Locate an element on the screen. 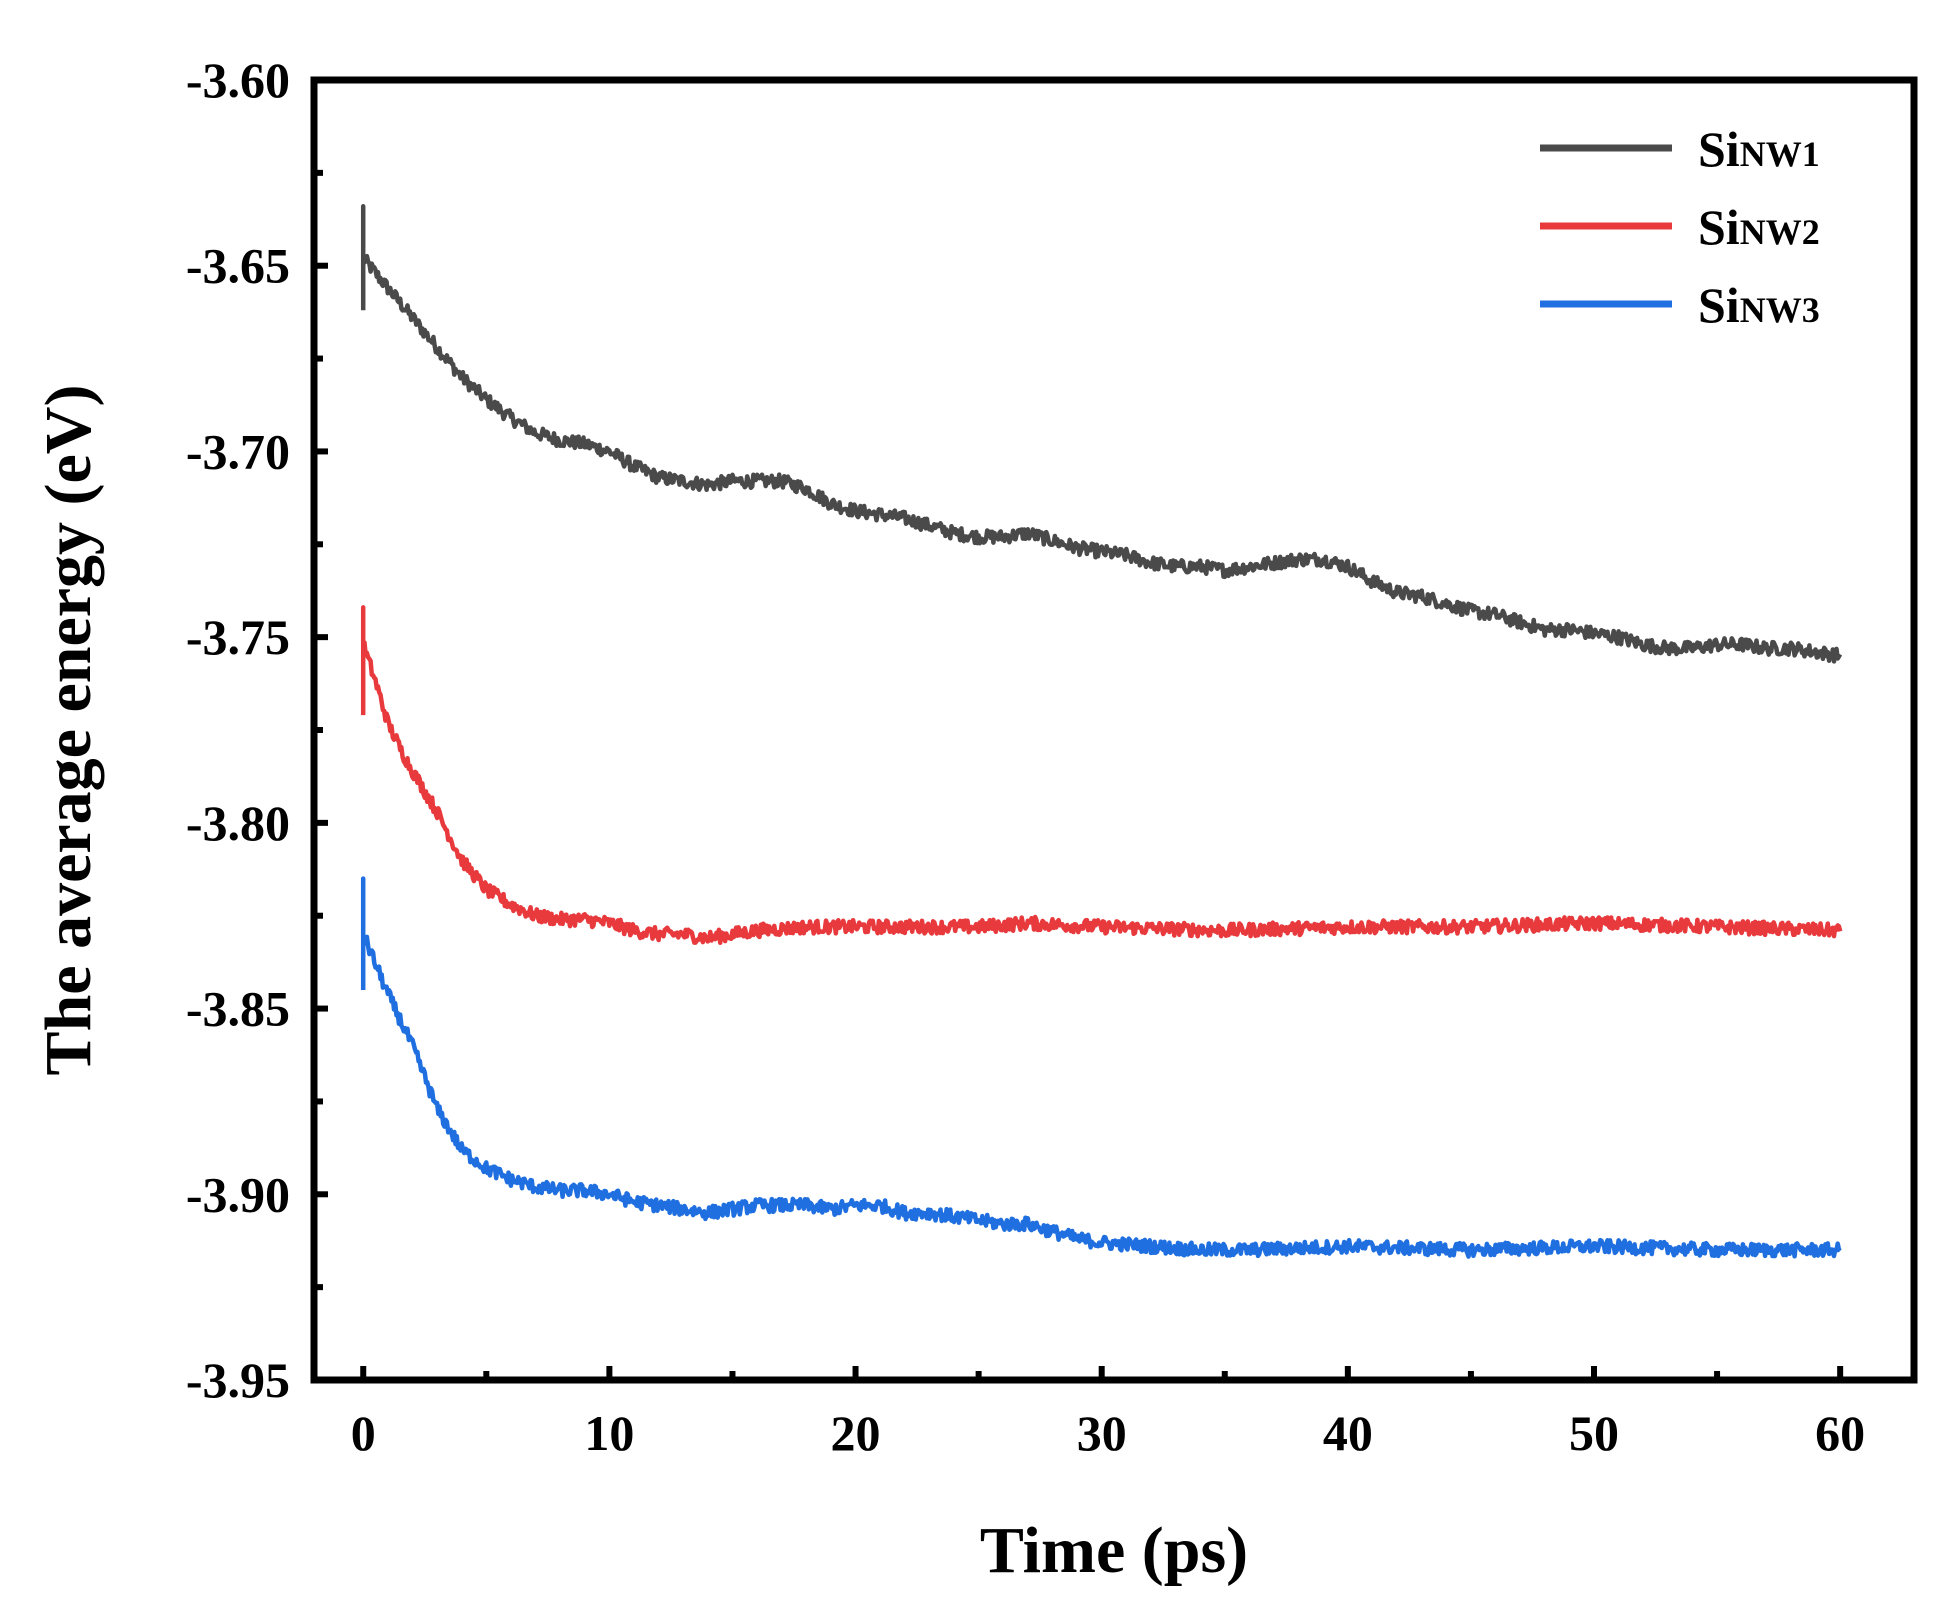 This screenshot has width=1947, height=1615. y-tick-label: -3.60 is located at coordinates (238, 80).